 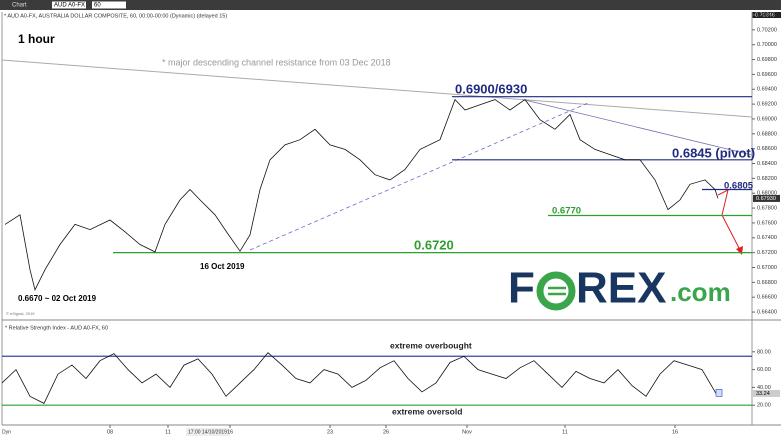 What do you see at coordinates (521, 288) in the screenshot?
I see `logo-text: F` at bounding box center [521, 288].